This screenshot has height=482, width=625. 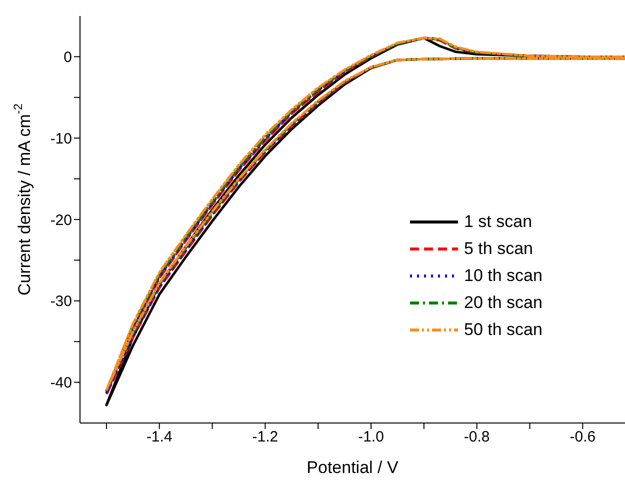 I want to click on x-axis-title: Potential / V, so click(x=352, y=467).